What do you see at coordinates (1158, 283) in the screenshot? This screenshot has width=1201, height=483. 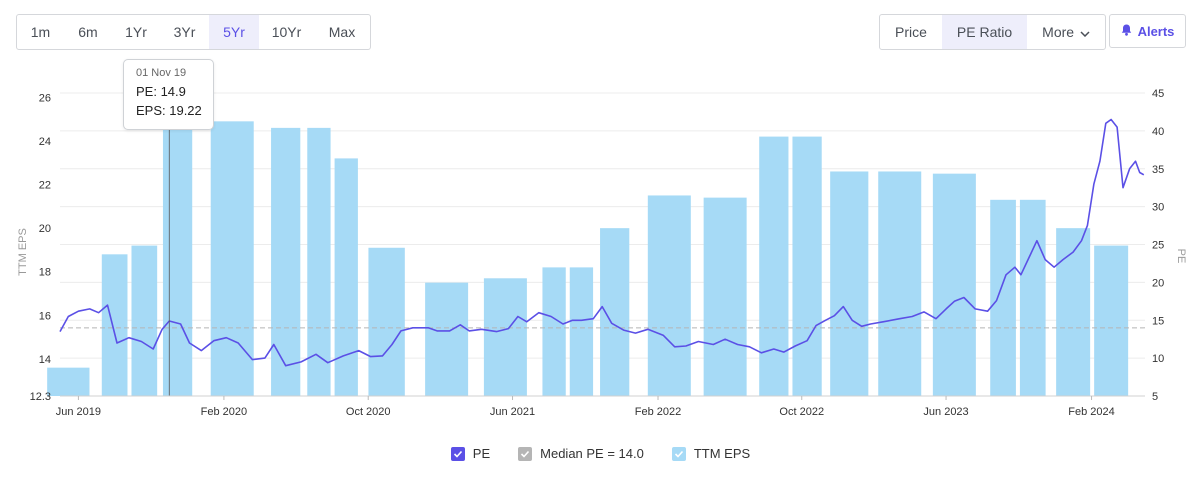 I see `y-right-tick-label: 20` at bounding box center [1158, 283].